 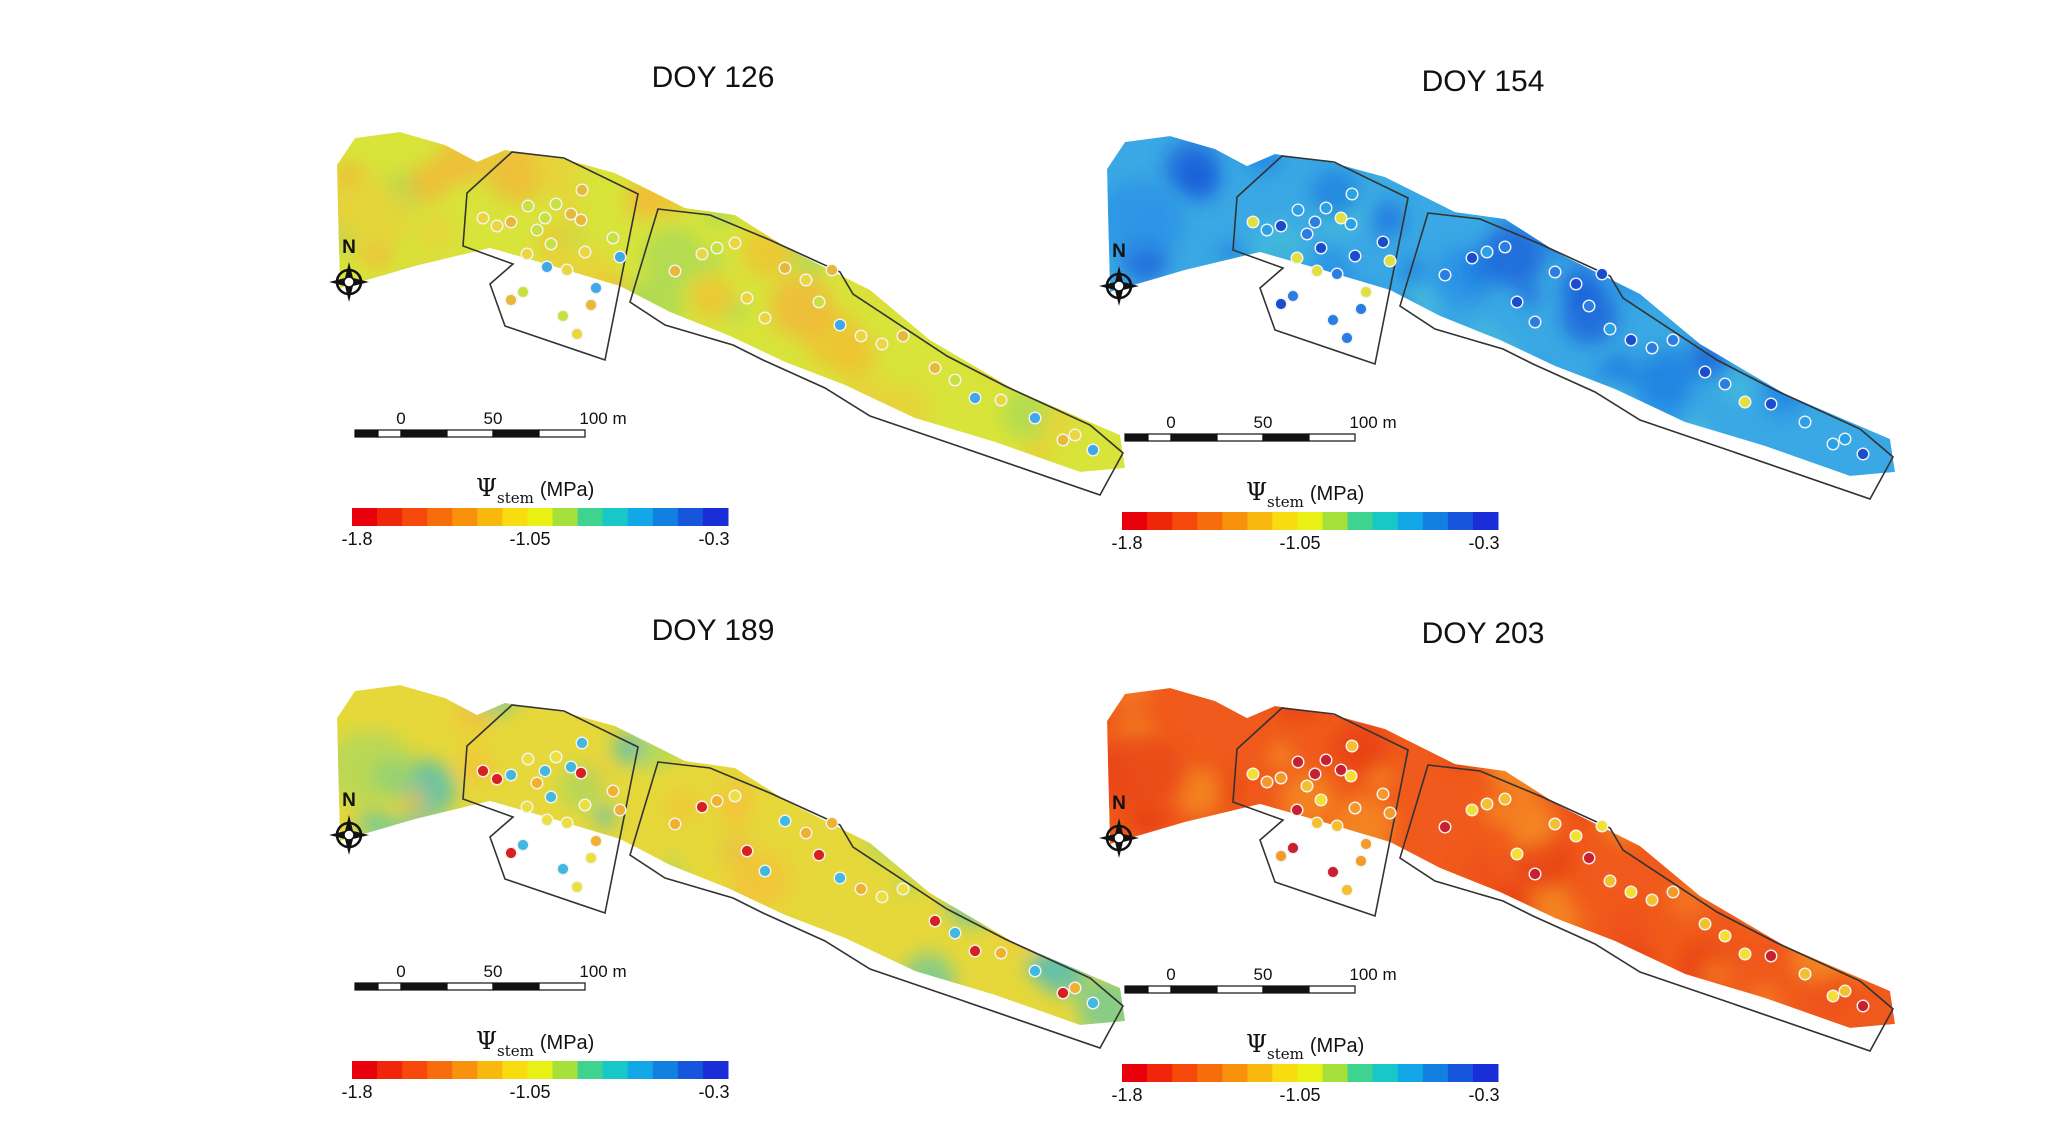 What do you see at coordinates (731, 855) in the screenshot?
I see `stem-water-potential-raster` at bounding box center [731, 855].